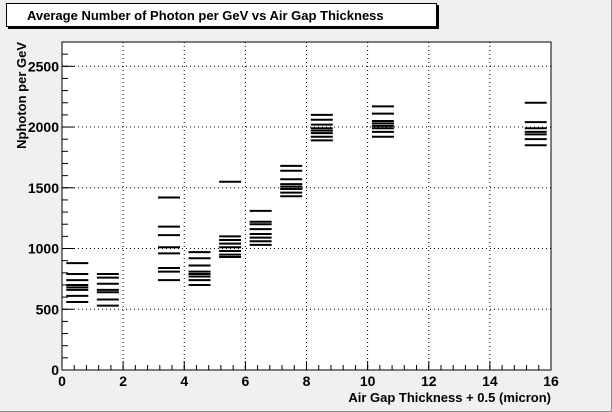 Image resolution: width=612 pixels, height=412 pixels. What do you see at coordinates (43, 188) in the screenshot?
I see `y-tick-label: 1500` at bounding box center [43, 188].